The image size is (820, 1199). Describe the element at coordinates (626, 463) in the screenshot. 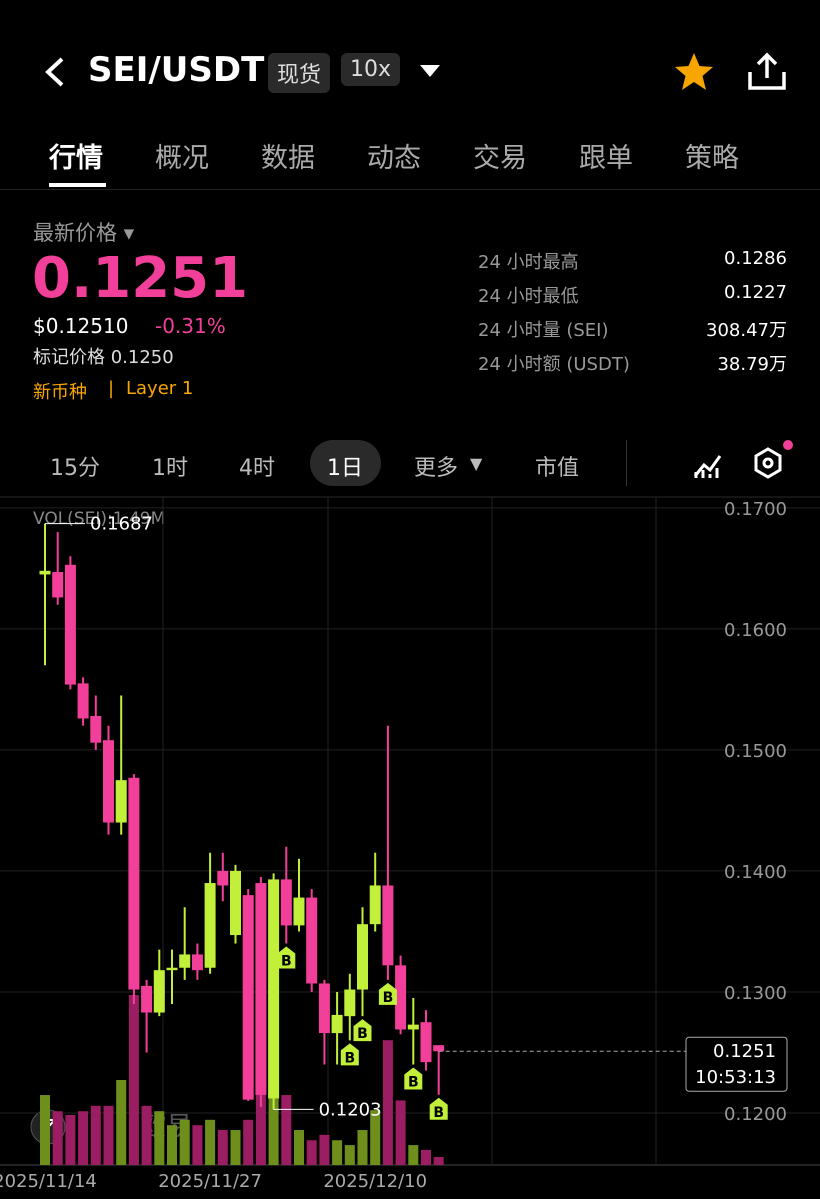

I see `divider` at that location.